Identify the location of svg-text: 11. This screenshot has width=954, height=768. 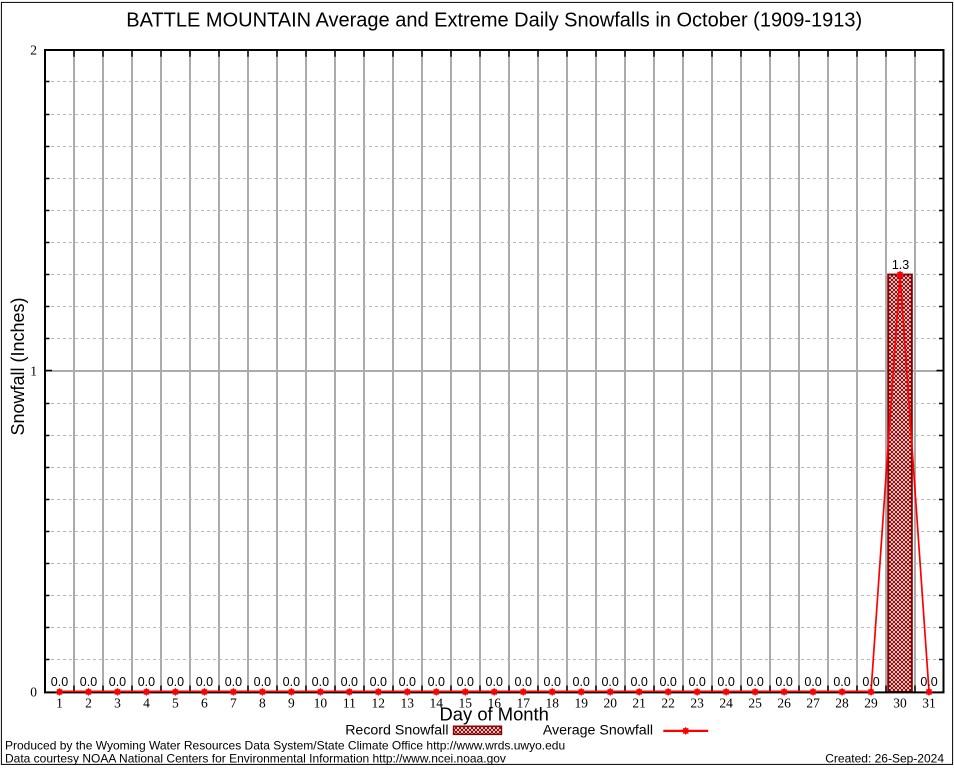
(349, 702).